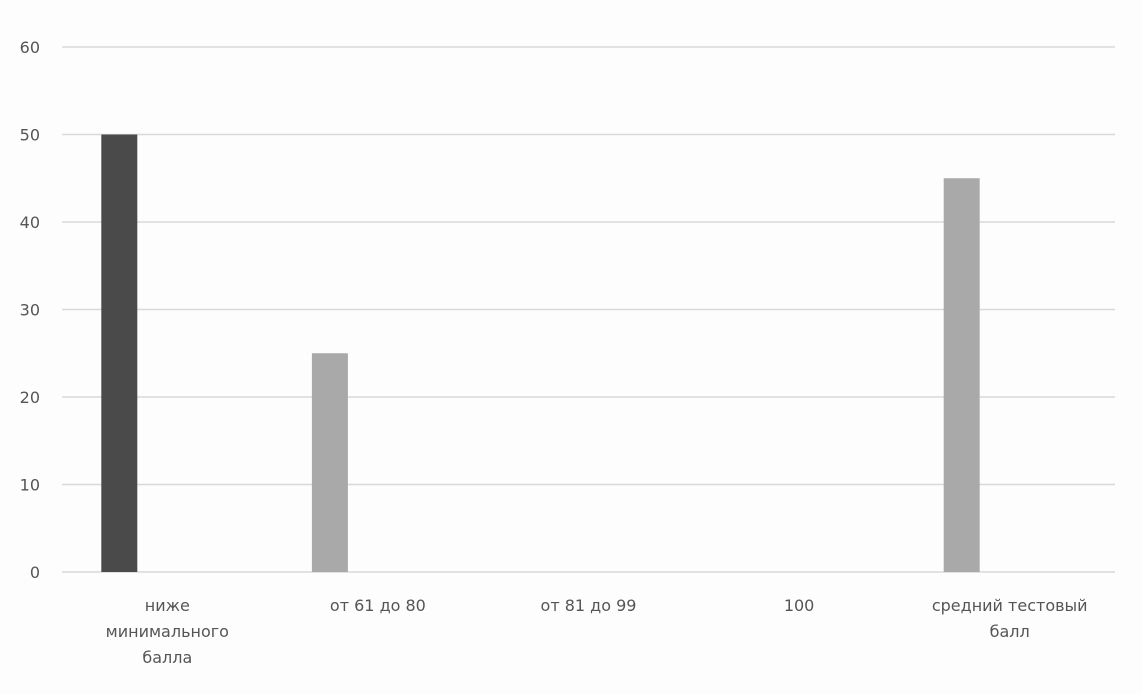 This screenshot has width=1142, height=694. I want to click on x-category-label: 100, so click(799, 605).